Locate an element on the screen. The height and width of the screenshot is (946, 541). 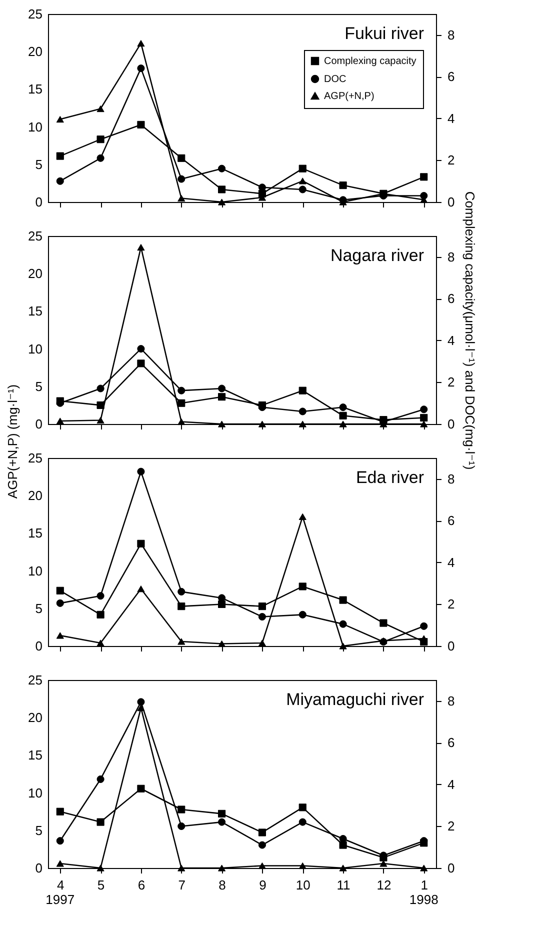
text: 1997 is located at coordinates (60, 899).